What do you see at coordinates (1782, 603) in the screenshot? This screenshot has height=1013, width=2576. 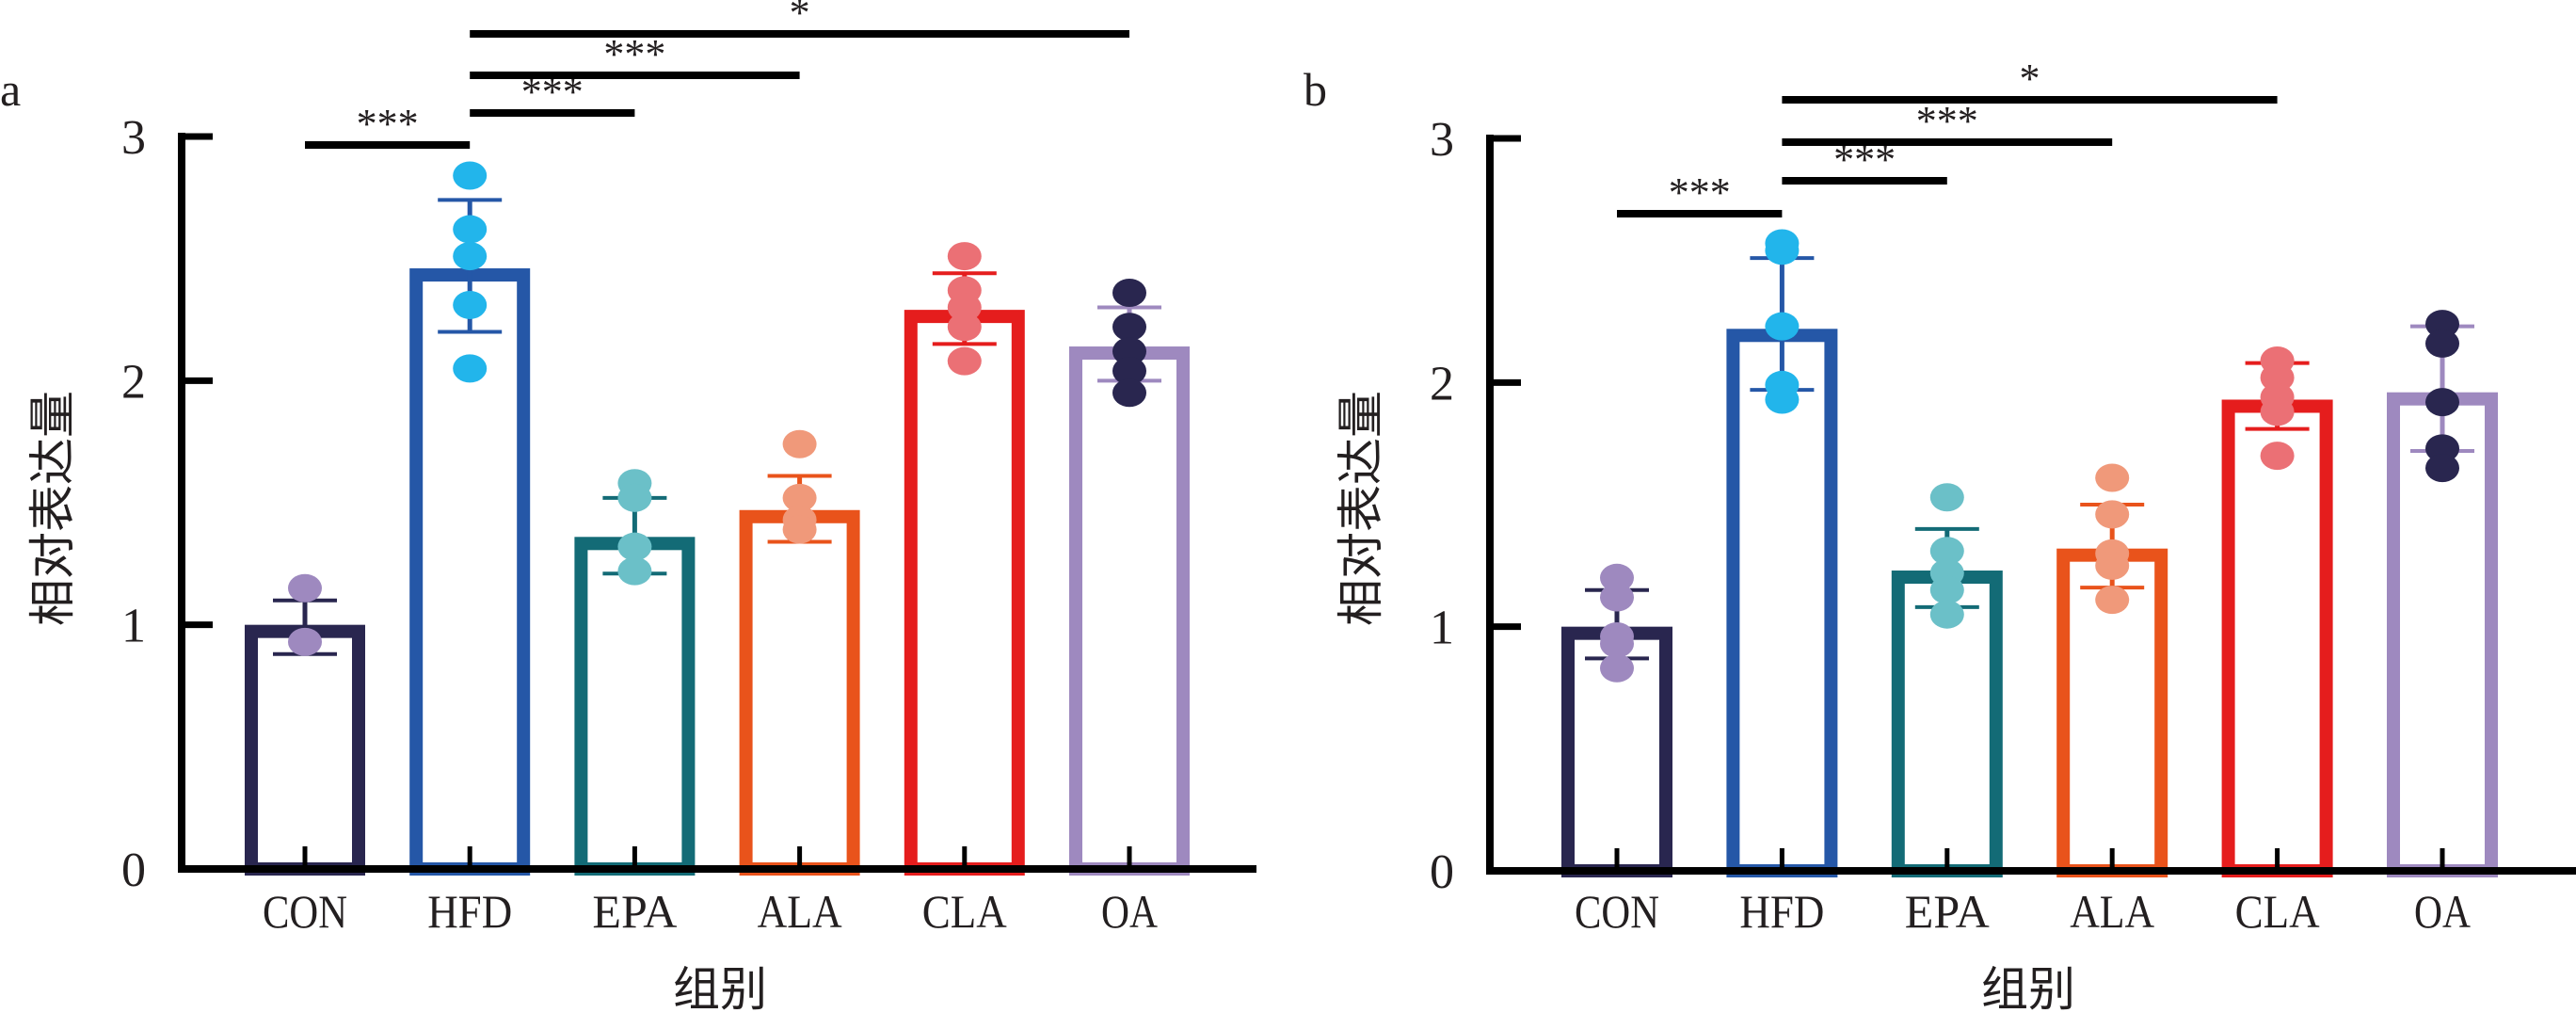 I see `bar-hfd` at bounding box center [1782, 603].